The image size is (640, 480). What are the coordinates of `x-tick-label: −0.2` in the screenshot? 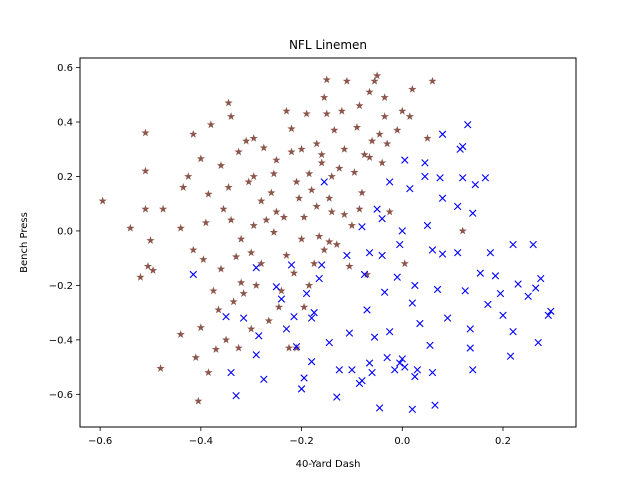 It's located at (301, 441).